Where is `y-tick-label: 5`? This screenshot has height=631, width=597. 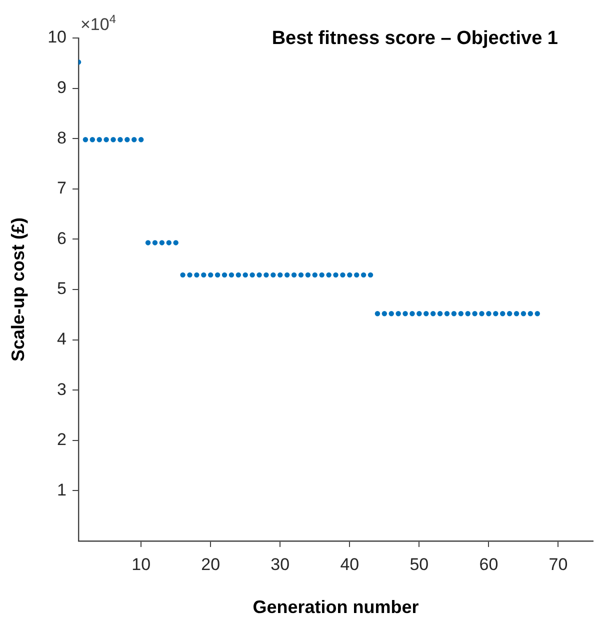 y-tick-label: 5 is located at coordinates (62, 288).